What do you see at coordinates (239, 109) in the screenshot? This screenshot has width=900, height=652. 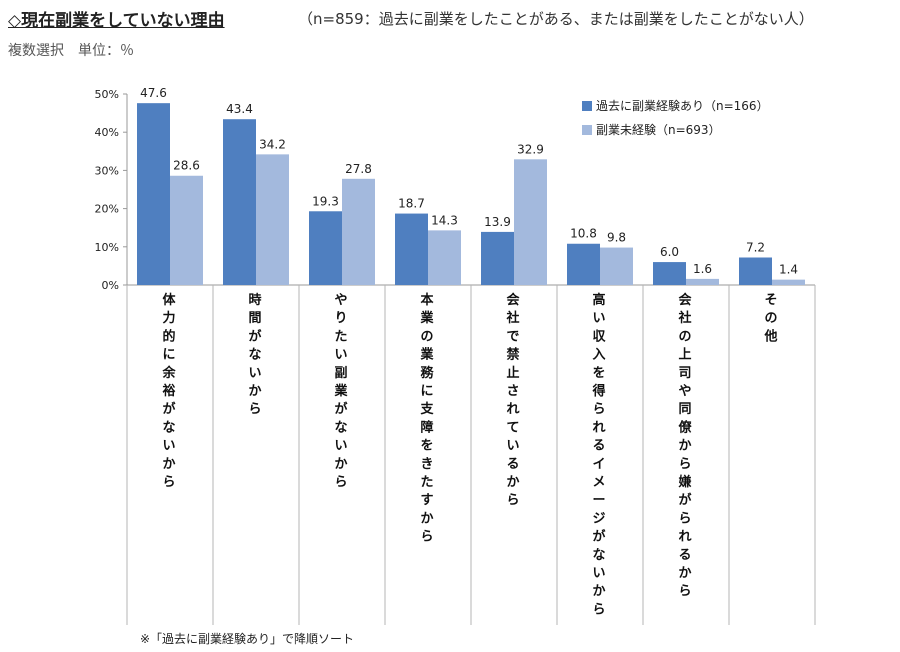 I see `data-label: 43.4` at bounding box center [239, 109].